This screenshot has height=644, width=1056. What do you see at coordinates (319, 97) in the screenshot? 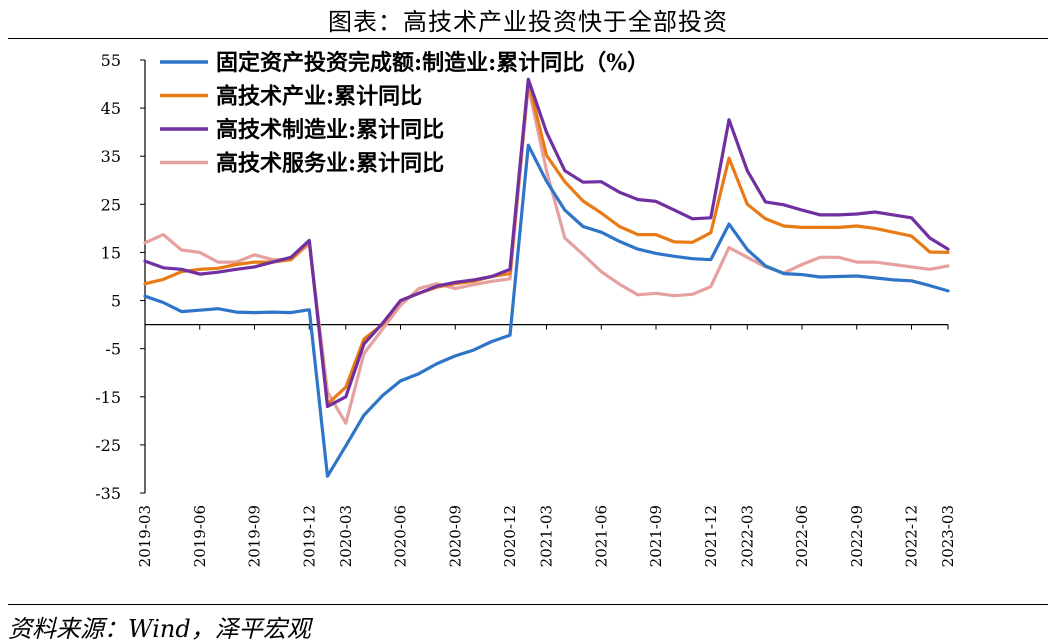
I see `legend-label-1: 高技术产业:累计同比` at bounding box center [319, 97].